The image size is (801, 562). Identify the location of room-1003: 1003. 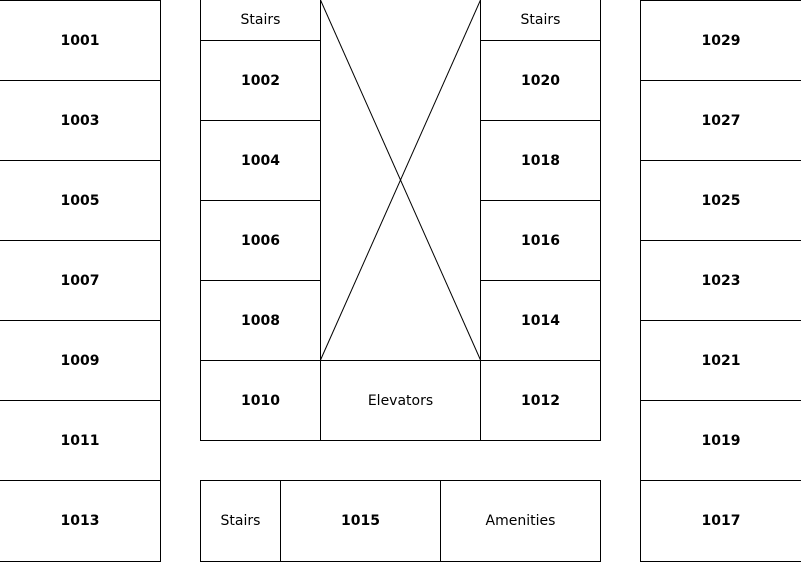
(80, 120).